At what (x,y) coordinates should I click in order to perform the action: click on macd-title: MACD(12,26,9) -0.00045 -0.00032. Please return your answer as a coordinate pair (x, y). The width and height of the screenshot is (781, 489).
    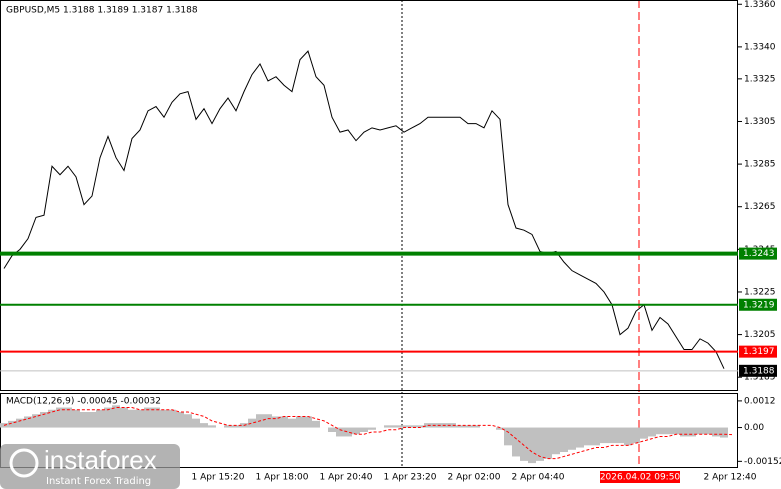
    Looking at the image, I should click on (83, 402).